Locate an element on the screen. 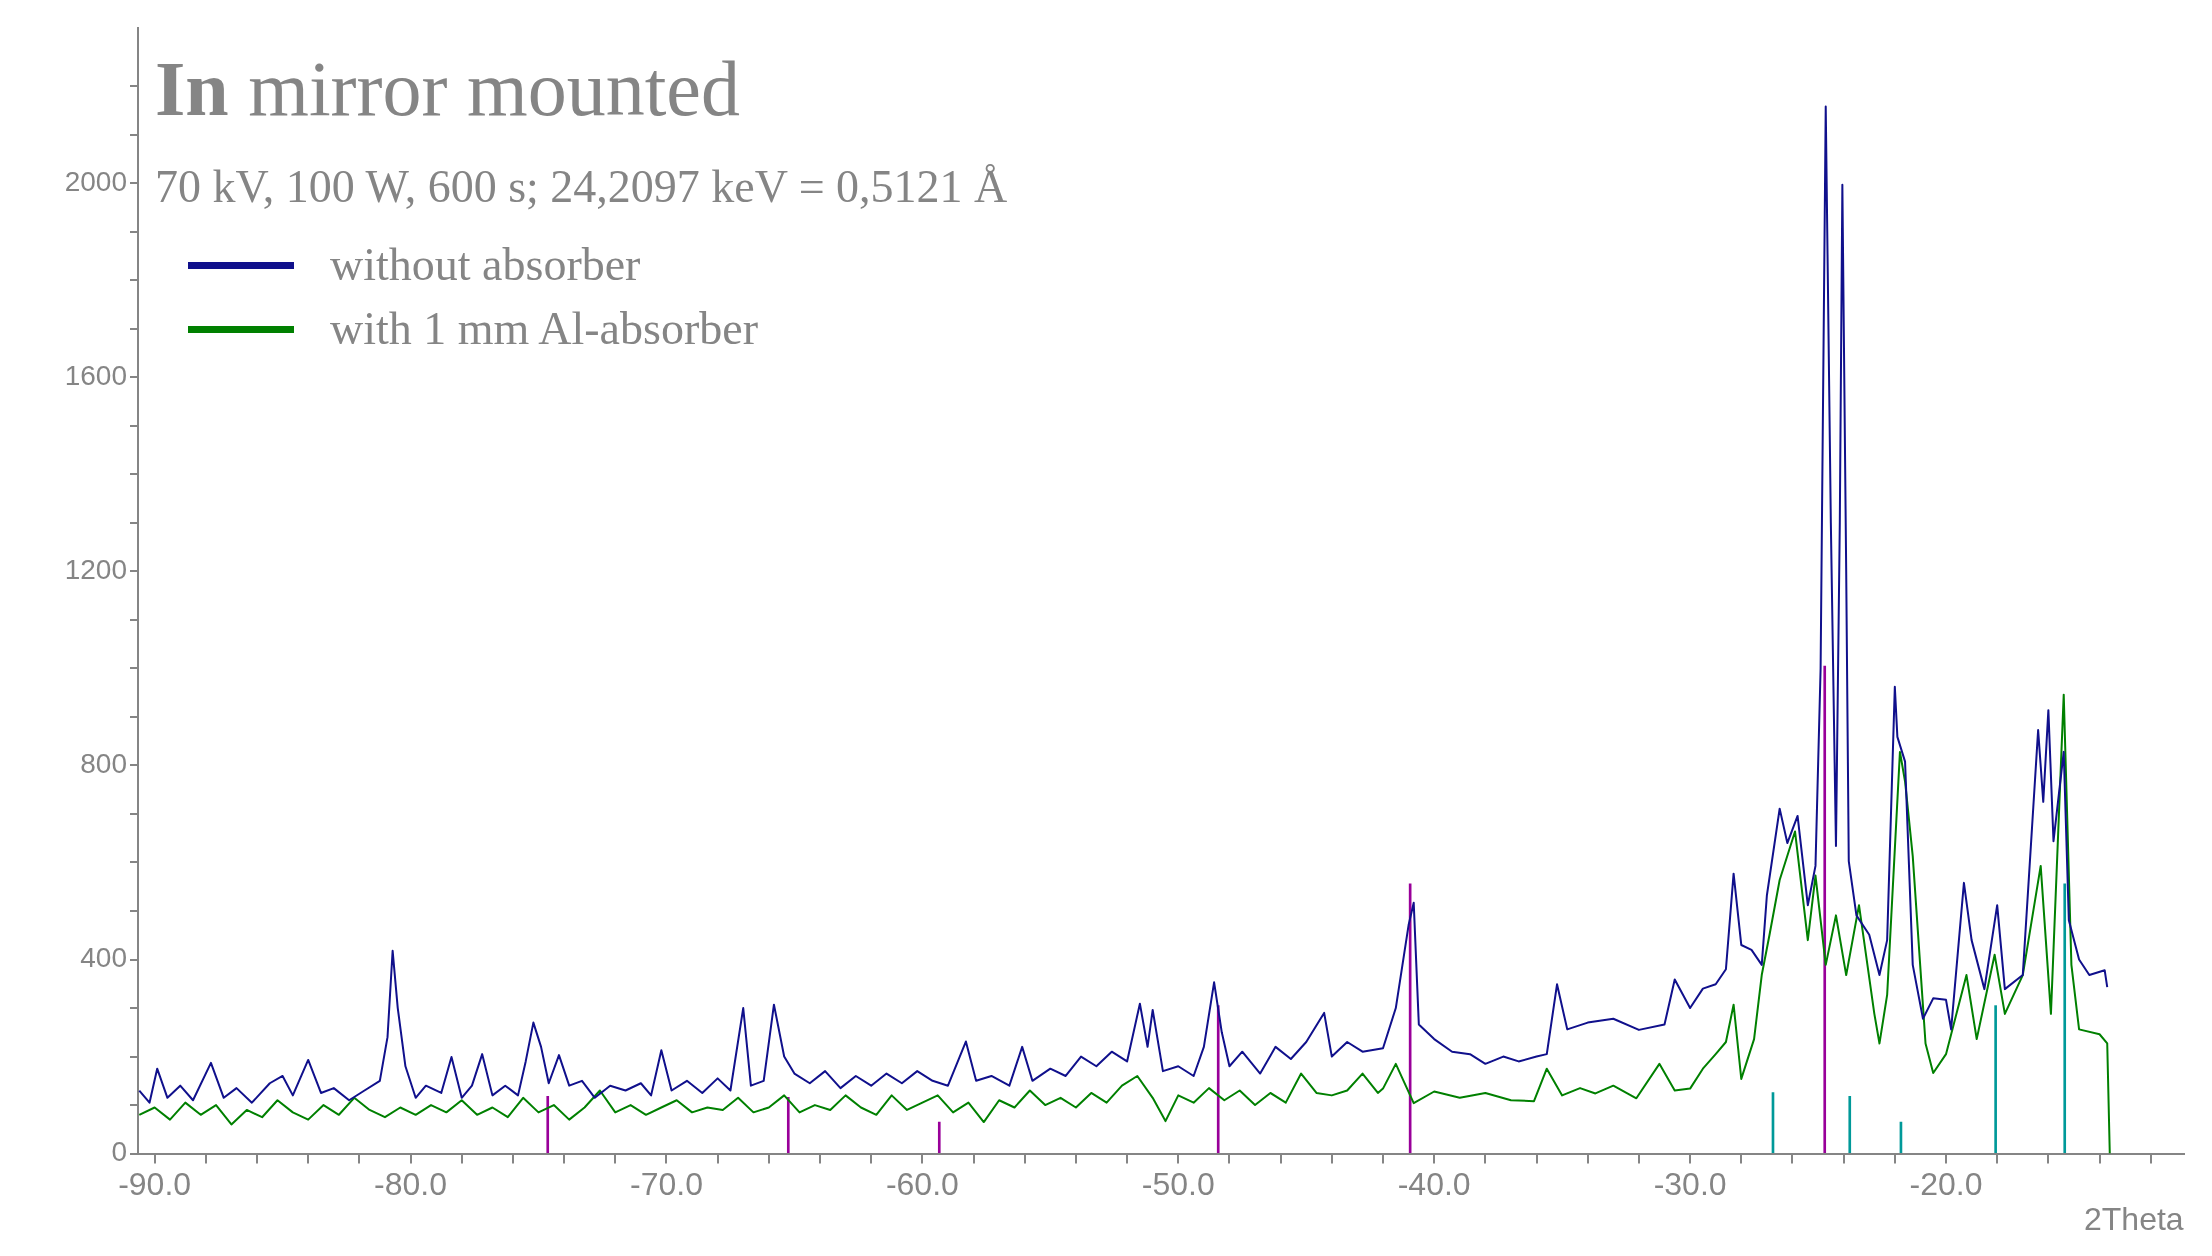  text: 70 kV, 100 W, 600 s; 24,2097 keV = 0,5121 Å is located at coordinates (581, 186).